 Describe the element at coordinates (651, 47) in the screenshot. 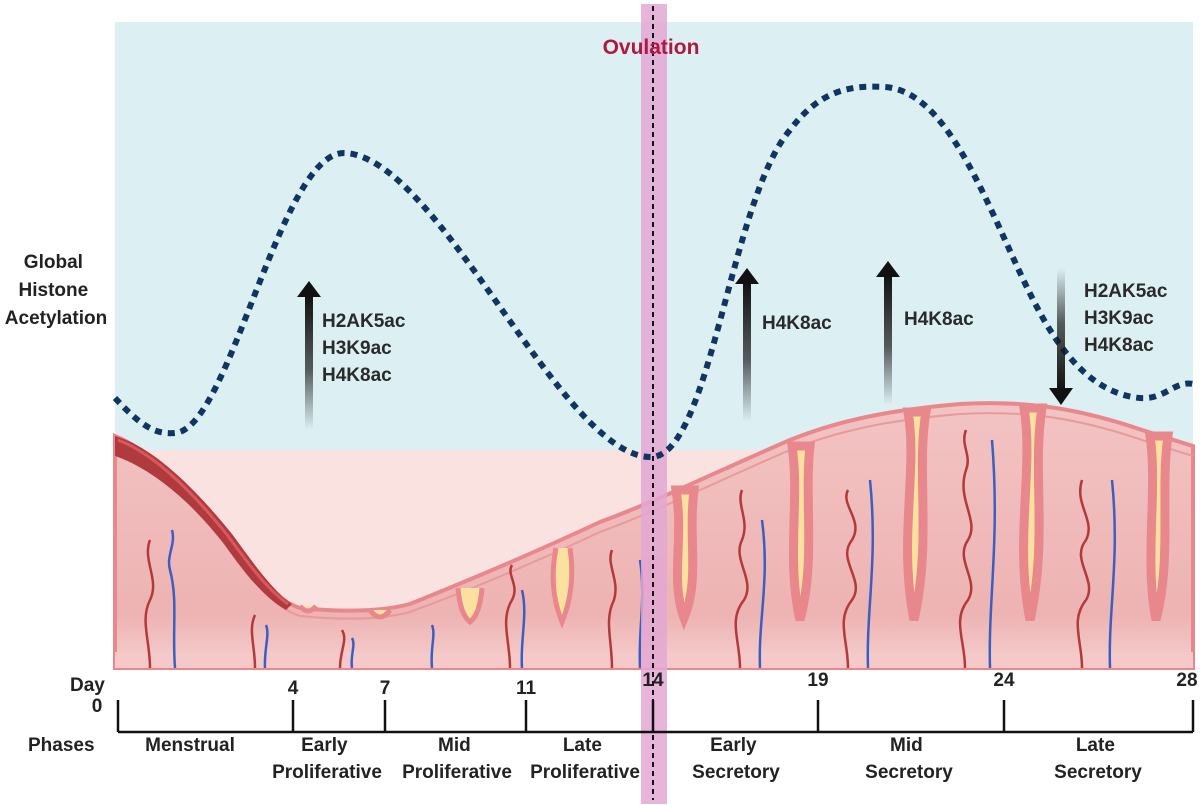

I see `ovulation-label: Ovulation` at that location.